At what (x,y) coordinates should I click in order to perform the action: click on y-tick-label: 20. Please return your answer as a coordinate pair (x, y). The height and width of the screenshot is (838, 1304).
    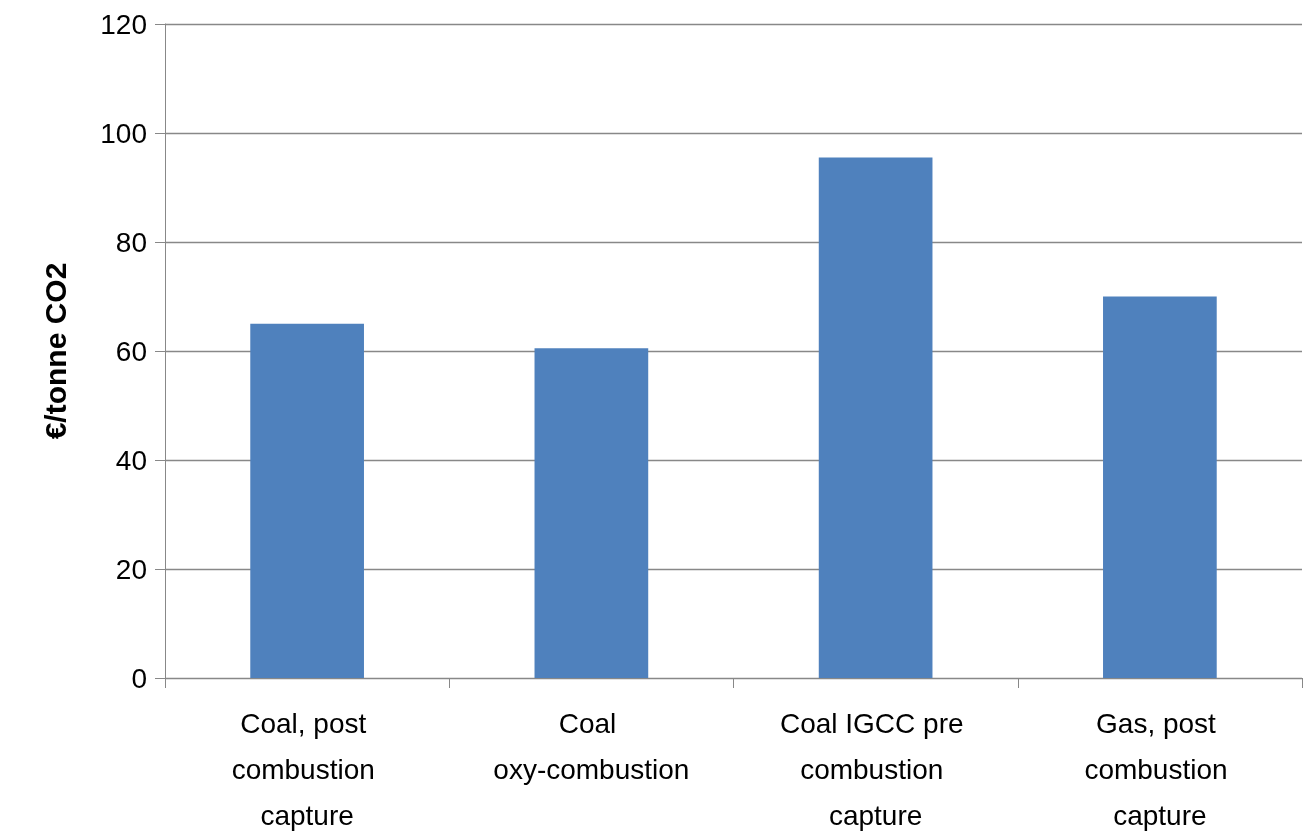
    Looking at the image, I should click on (131, 569).